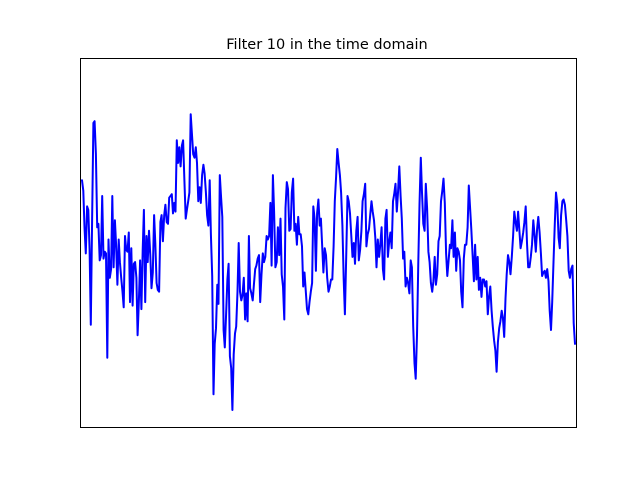 This screenshot has width=640, height=480. Describe the element at coordinates (327, 45) in the screenshot. I see `chart-title: Filter 10 in the time domain` at that location.